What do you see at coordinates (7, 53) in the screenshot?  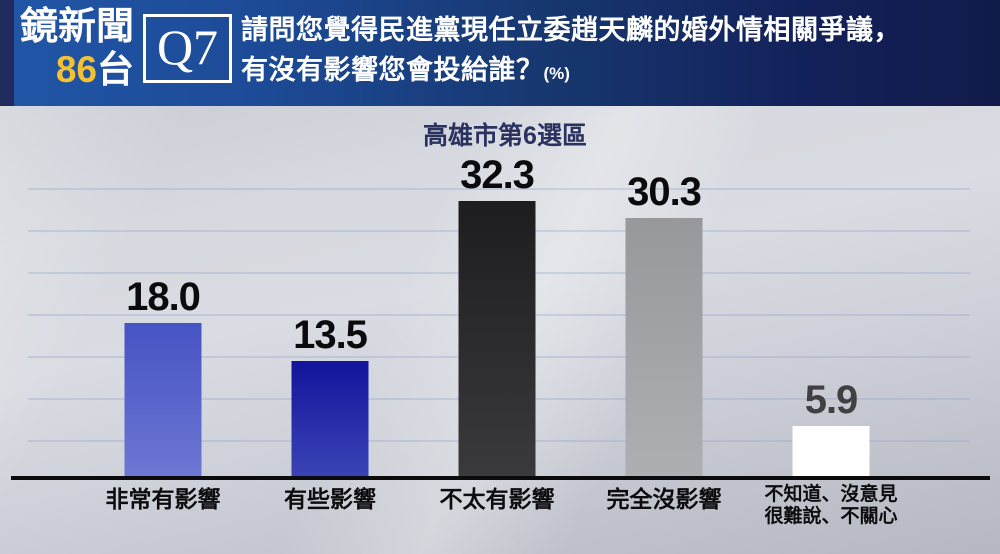 I see `header-accent-strip` at bounding box center [7, 53].